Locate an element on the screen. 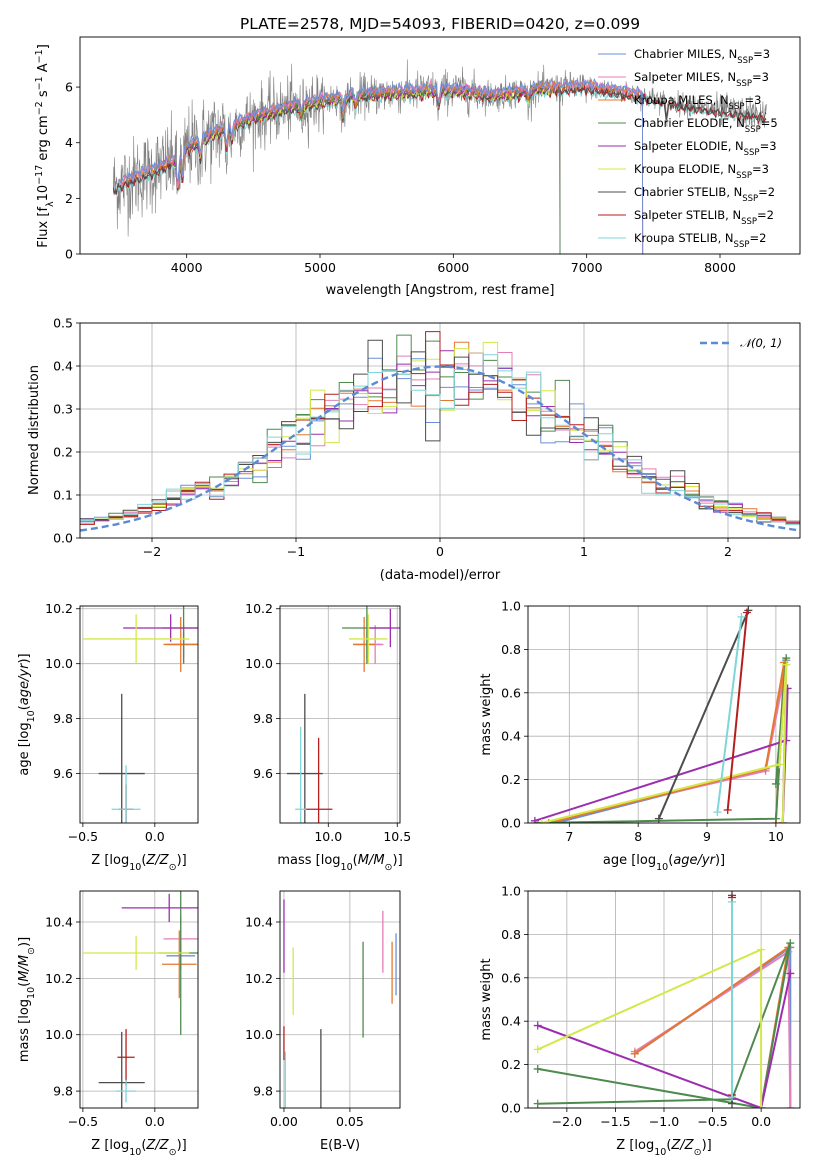  x-axis-label: E(B-V) is located at coordinates (340, 1145).